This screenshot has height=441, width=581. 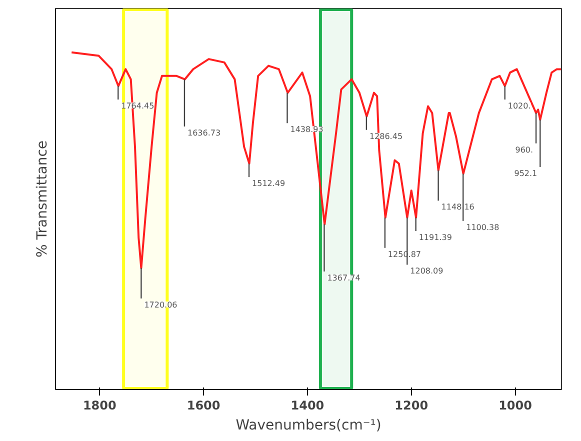 I want to click on annotation: 1367.74, so click(x=343, y=277).